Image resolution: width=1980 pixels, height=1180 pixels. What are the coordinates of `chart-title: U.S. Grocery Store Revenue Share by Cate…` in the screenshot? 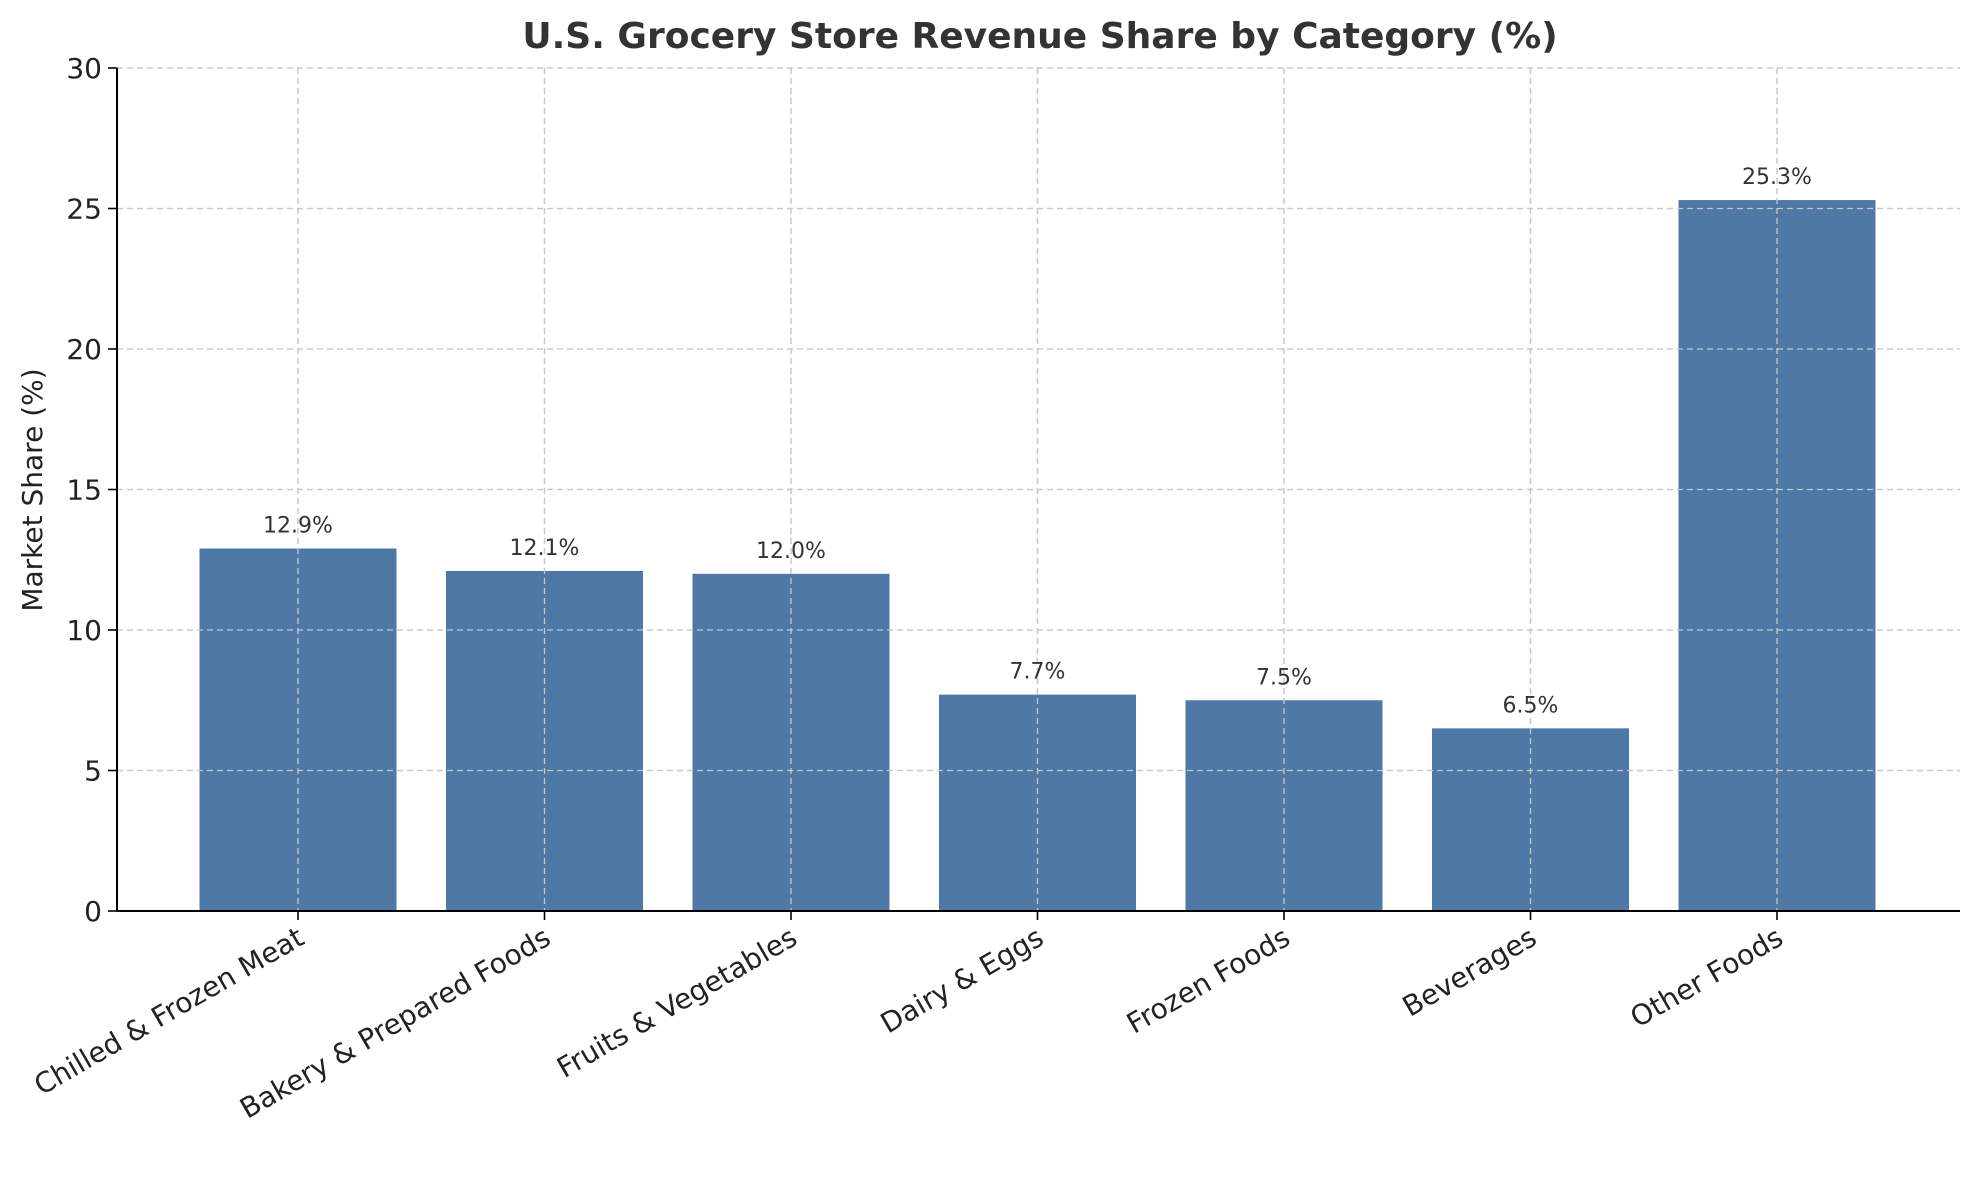 It's located at (1039, 36).